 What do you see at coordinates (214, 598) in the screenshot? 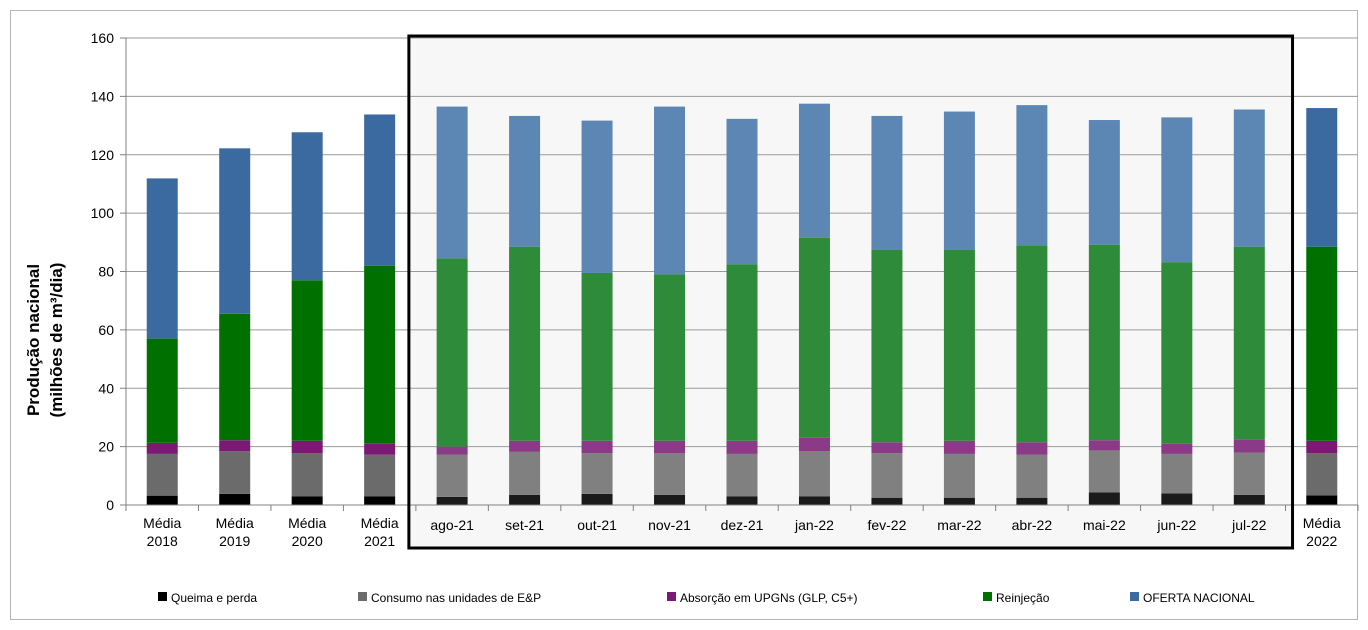
I see `legend-label-0: Queima e perda` at bounding box center [214, 598].